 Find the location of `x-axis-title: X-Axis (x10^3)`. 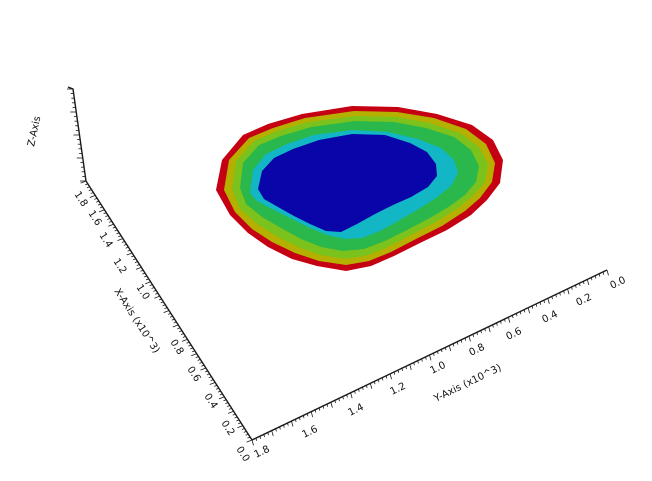

x-axis-title: X-Axis (x10^3) is located at coordinates (136, 321).